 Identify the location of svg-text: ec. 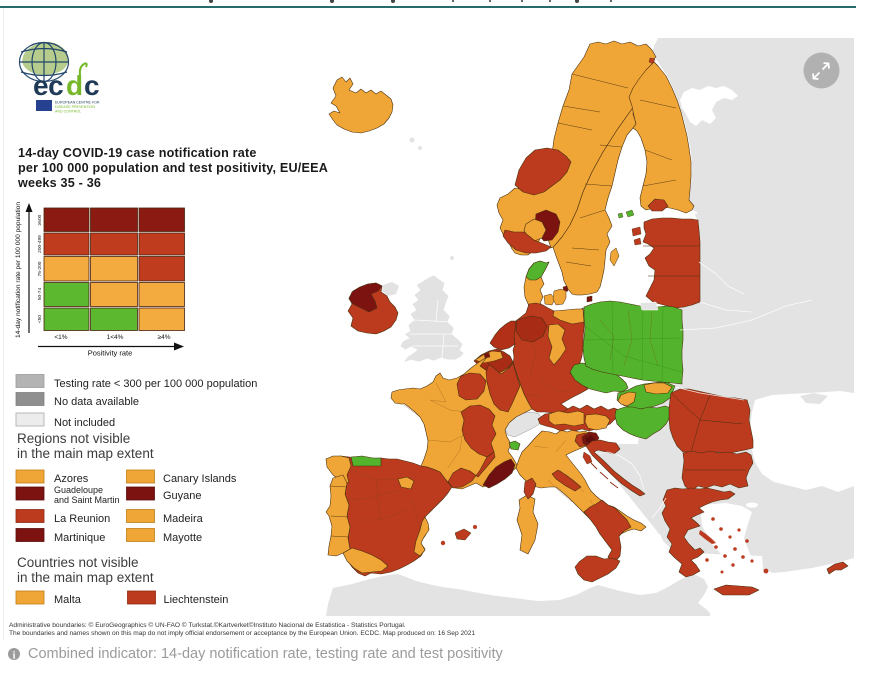
(48, 85).